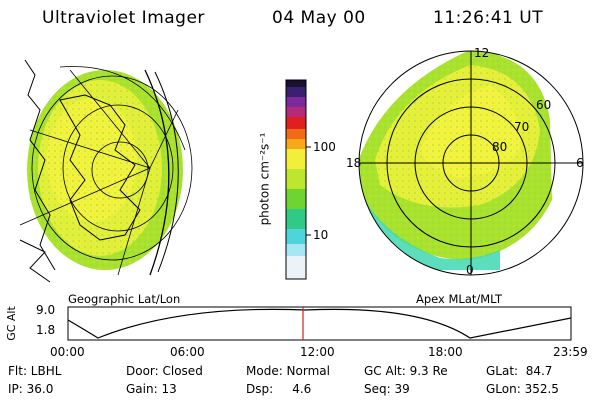 The width and height of the screenshot is (600, 400). Describe the element at coordinates (31, 389) in the screenshot. I see `ip-readout: IP: 36.0` at that location.